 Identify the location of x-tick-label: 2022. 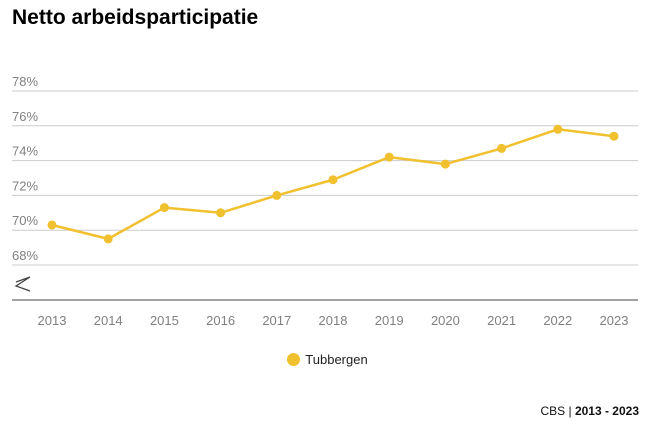
(557, 320).